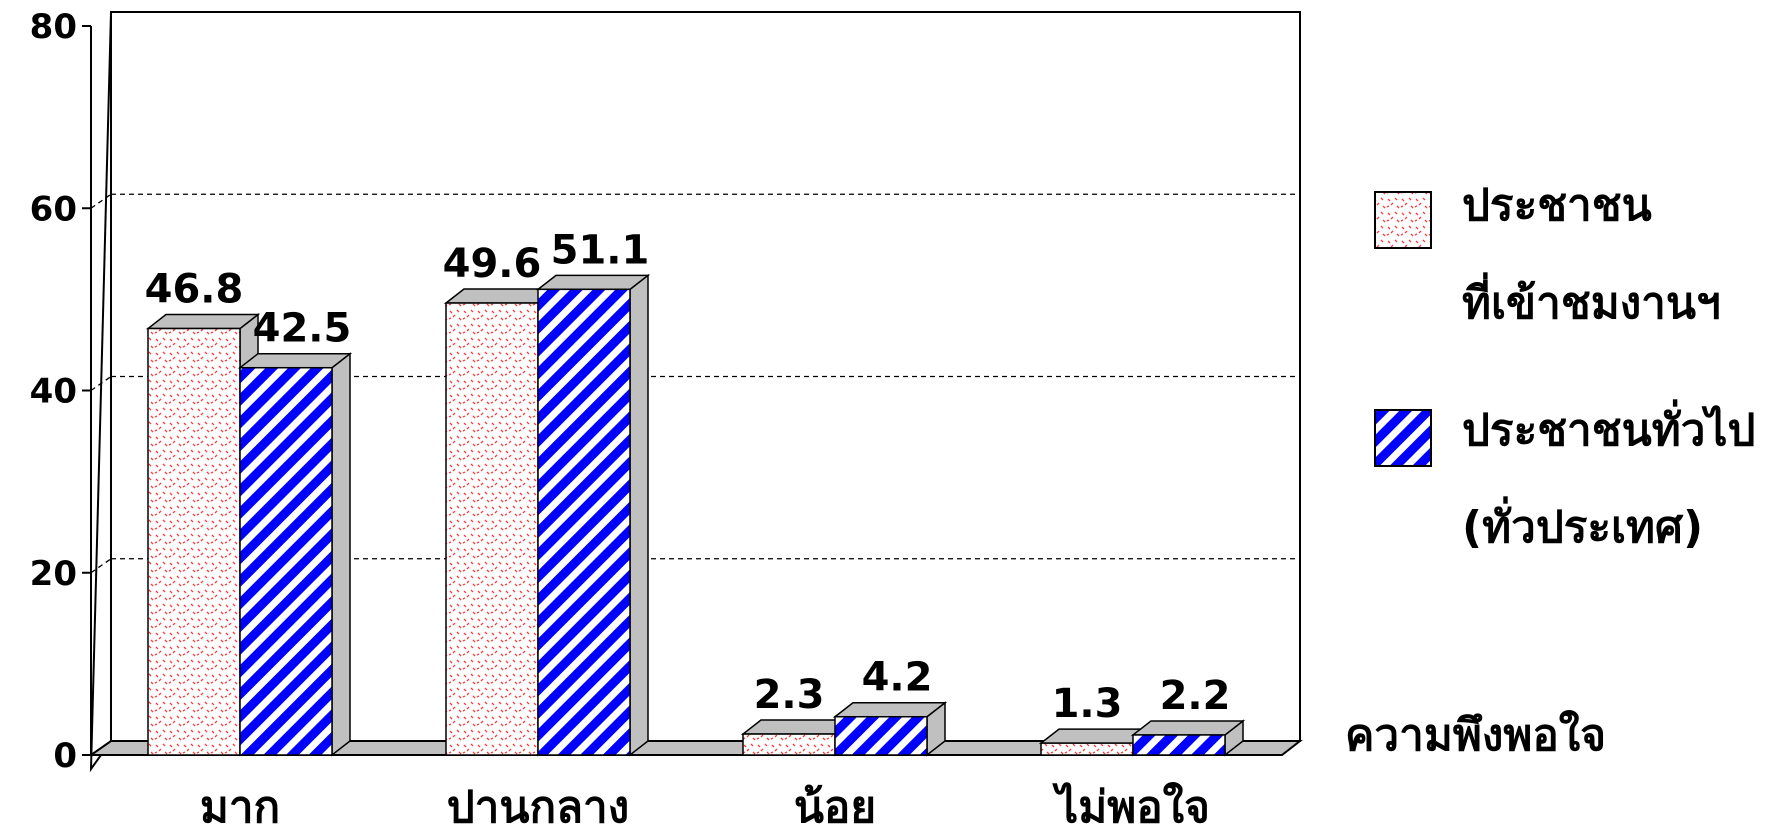 The image size is (1792, 832). What do you see at coordinates (53, 574) in the screenshot?
I see `y-tick-label: 20` at bounding box center [53, 574].